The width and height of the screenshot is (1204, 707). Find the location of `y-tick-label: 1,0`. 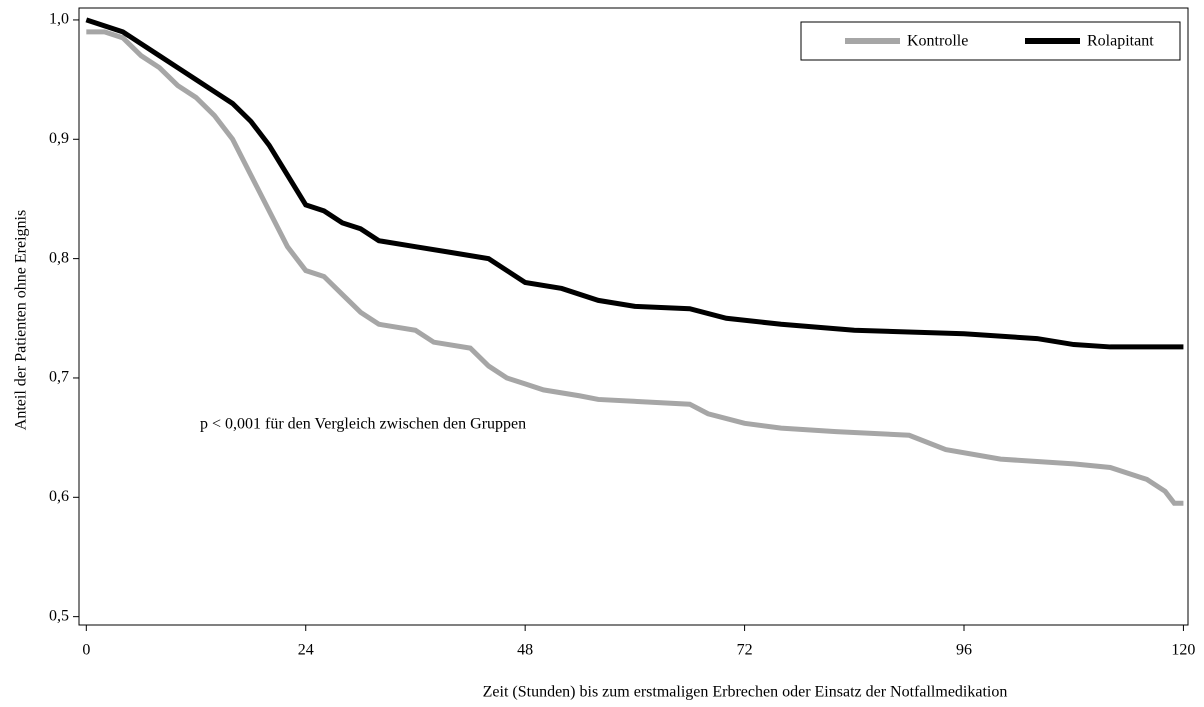

y-tick-label: 1,0 is located at coordinates (59, 19).